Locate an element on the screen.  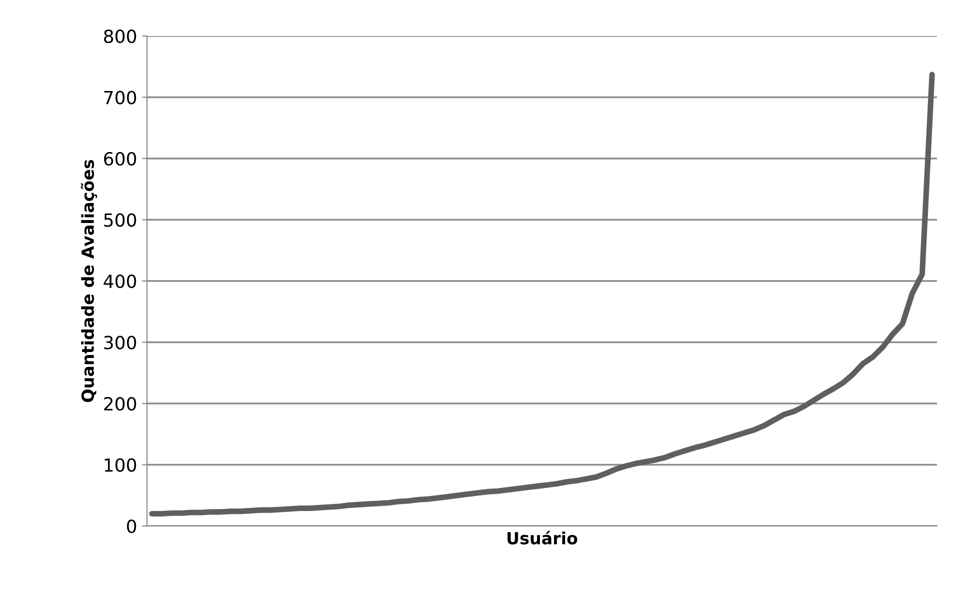
y-tick-label: 600 is located at coordinates (120, 159).